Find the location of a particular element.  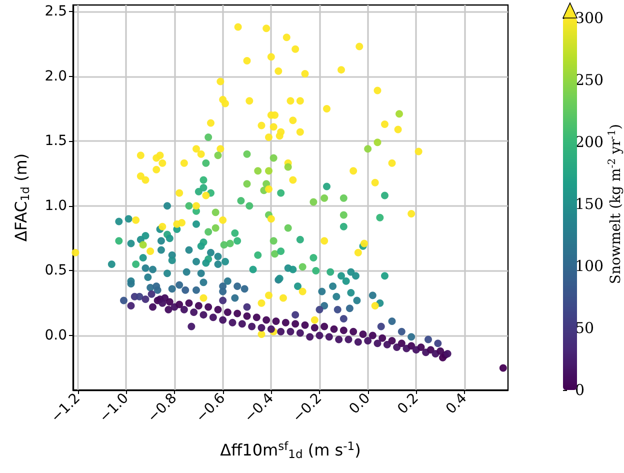

color-bar-label: 300 is located at coordinates (589, 18).